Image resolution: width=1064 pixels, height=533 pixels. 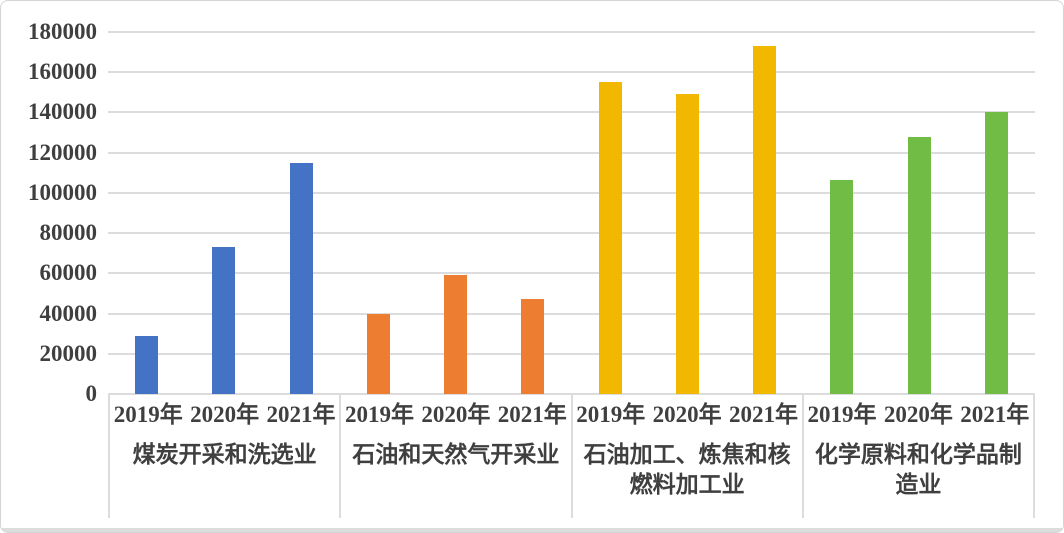 I want to click on bar-group1-2019, so click(x=147, y=364).